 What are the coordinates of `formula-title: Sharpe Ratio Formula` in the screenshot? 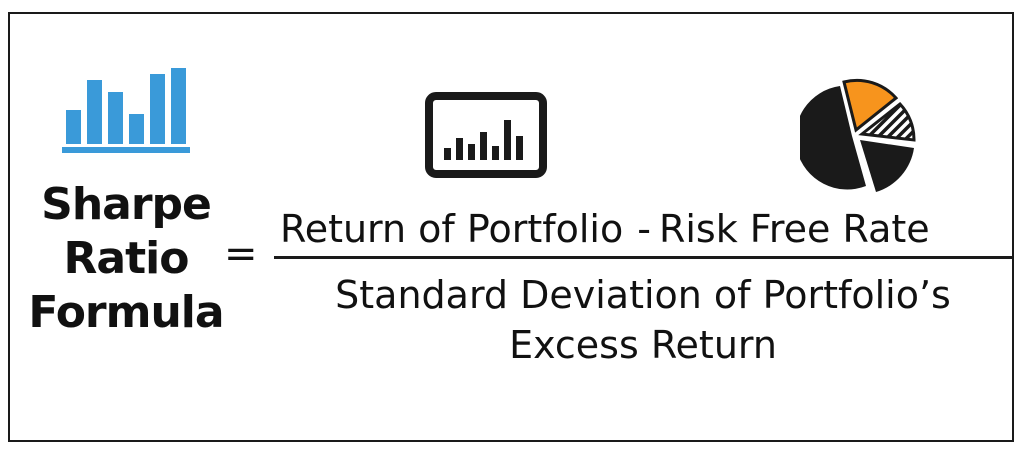 It's located at (126, 259).